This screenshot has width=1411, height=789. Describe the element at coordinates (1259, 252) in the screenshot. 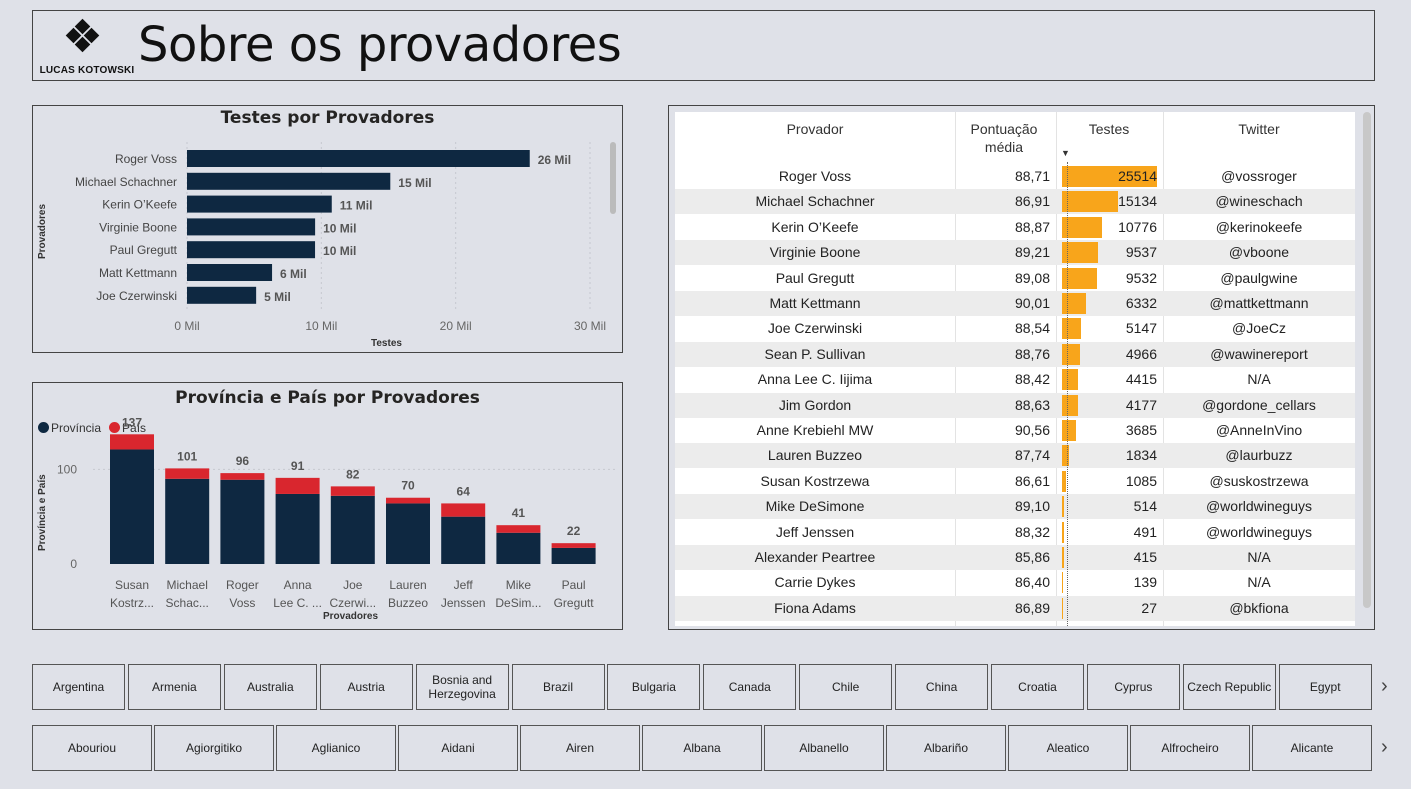

I see `cell-twitter: @vboone` at that location.